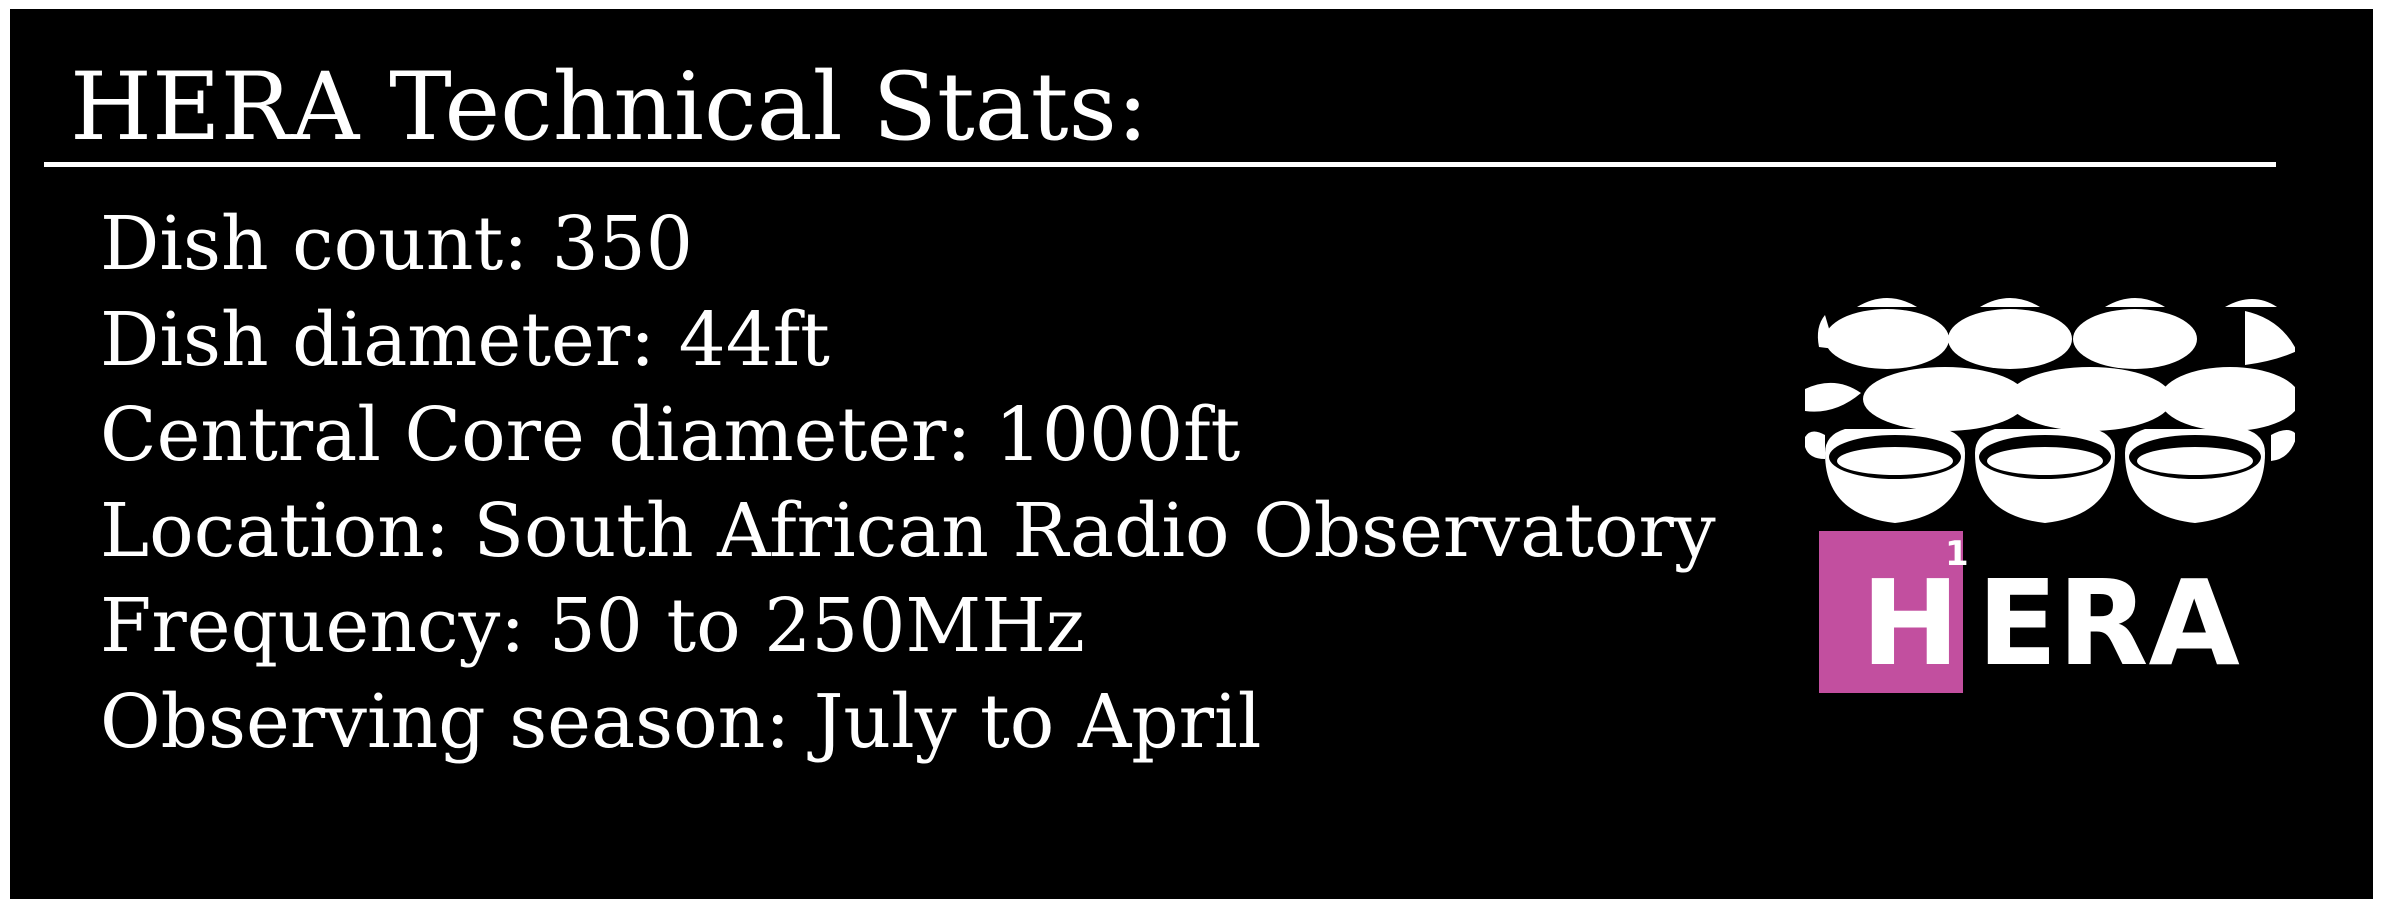  What do you see at coordinates (592, 626) in the screenshot?
I see `stat-frequency: Frequency: 50 to 250MHz` at bounding box center [592, 626].